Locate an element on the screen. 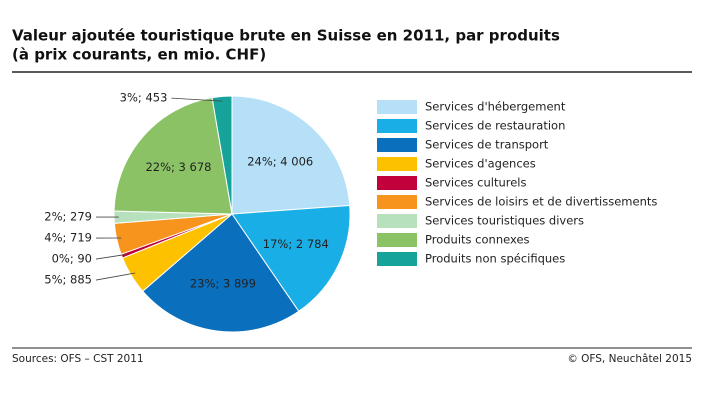  slice-label: 22%; 3 678 is located at coordinates (178, 167).